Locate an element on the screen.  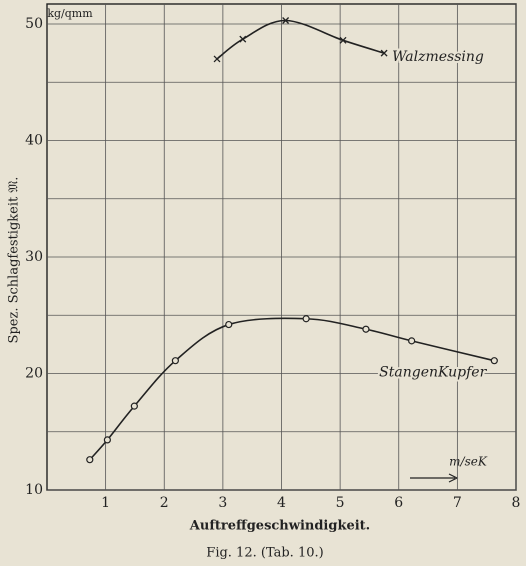
y-tick-label: 20 is located at coordinates (34, 374).